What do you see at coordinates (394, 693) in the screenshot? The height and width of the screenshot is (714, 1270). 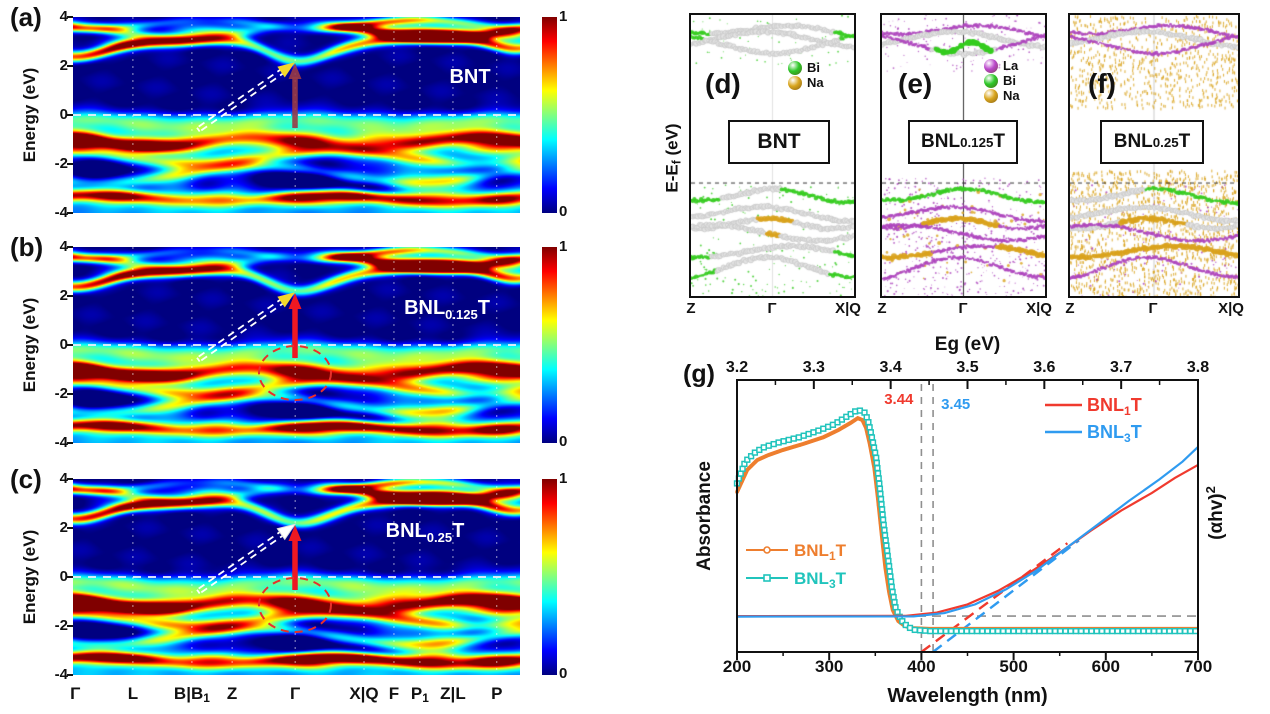 I see `kpath-tick-label: F` at bounding box center [394, 693].